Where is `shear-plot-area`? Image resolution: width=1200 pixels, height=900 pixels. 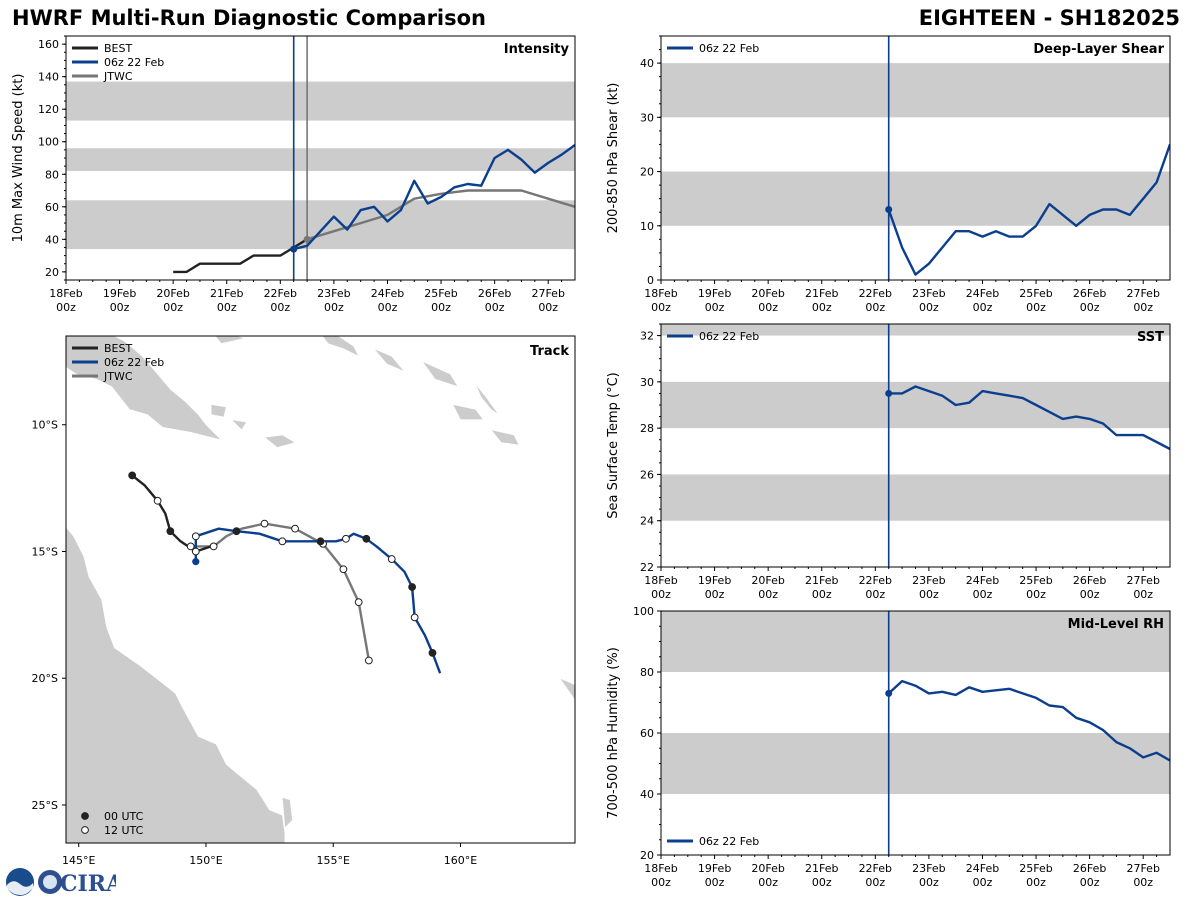
shear-plot-area is located at coordinates (915, 158).